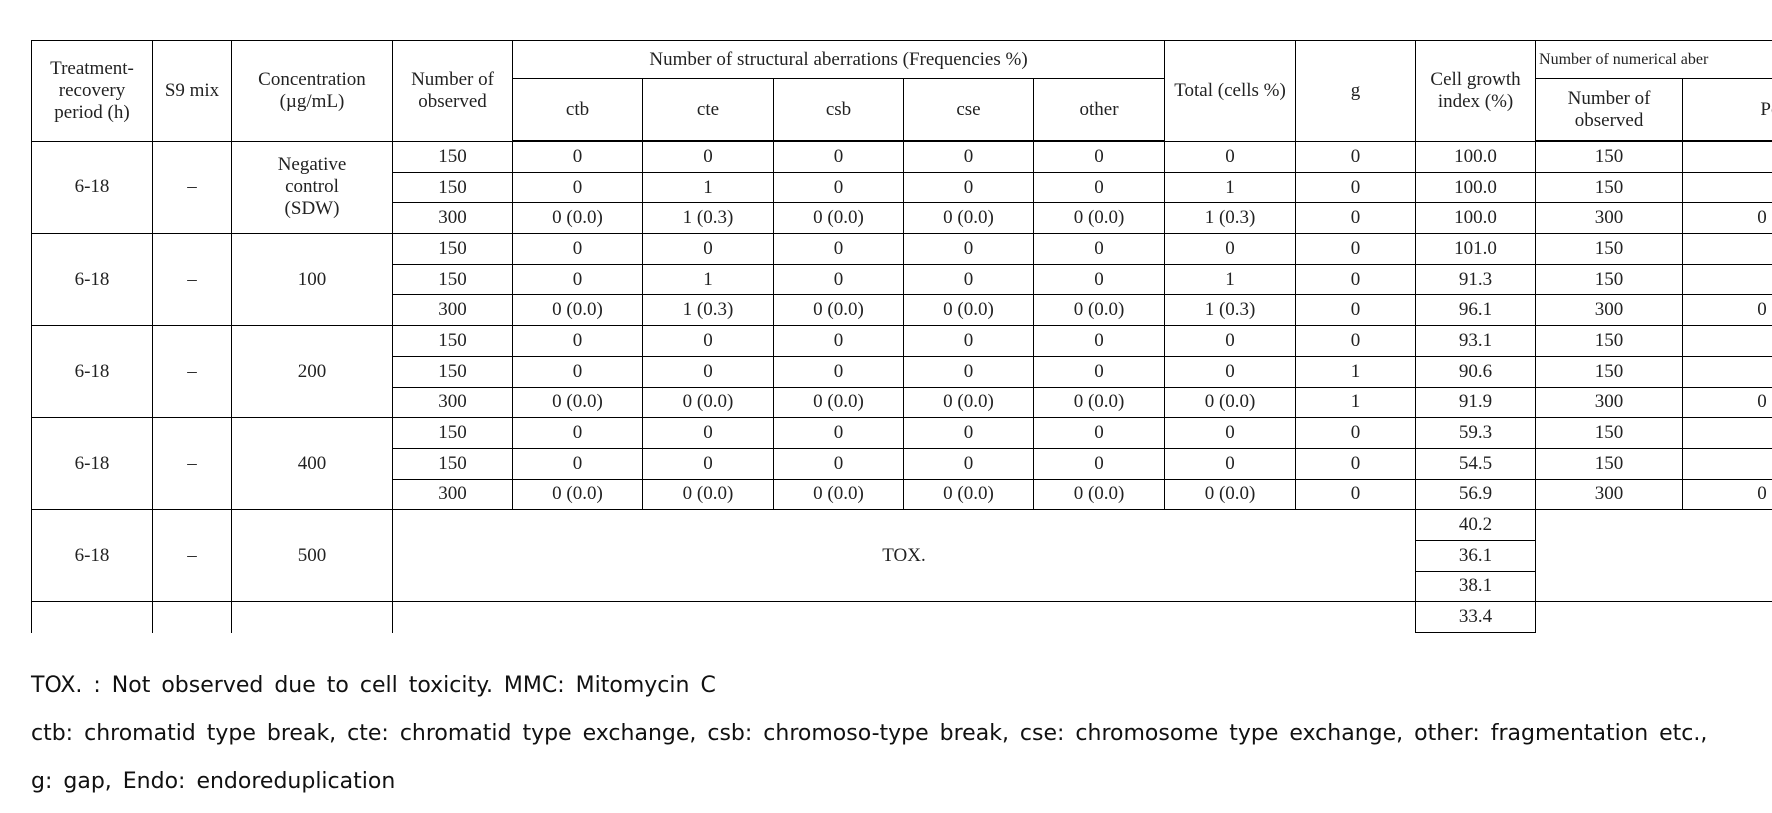  What do you see at coordinates (577, 110) in the screenshot?
I see `header-cell: ctb` at bounding box center [577, 110].